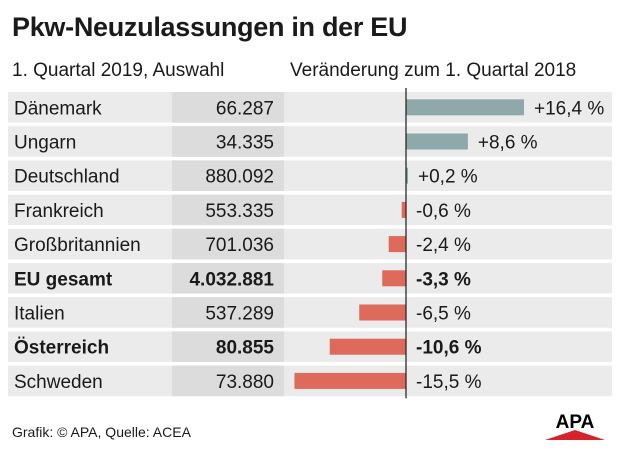  I want to click on registration-value: 553.335, so click(239, 211).